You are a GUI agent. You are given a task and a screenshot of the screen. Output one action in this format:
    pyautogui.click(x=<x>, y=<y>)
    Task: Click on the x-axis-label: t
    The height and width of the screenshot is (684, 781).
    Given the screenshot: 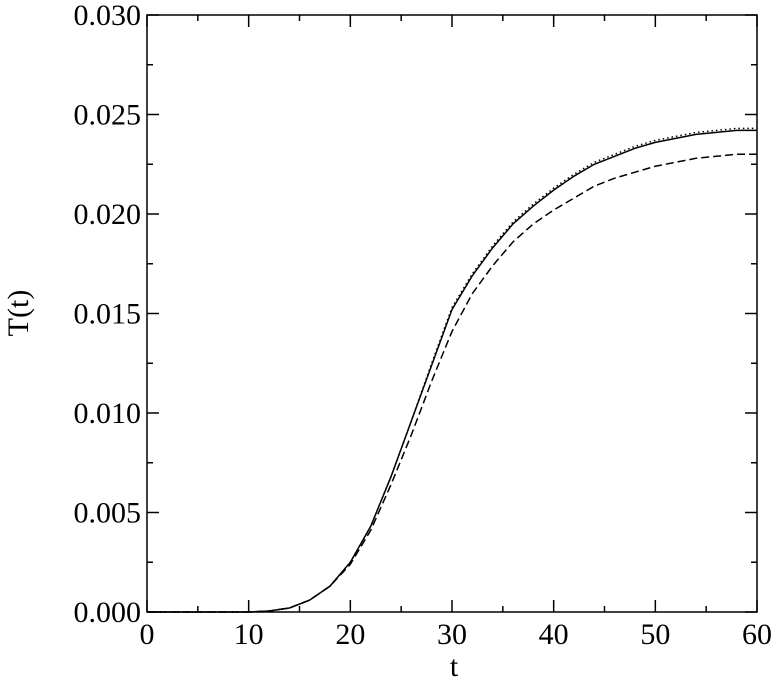 What is the action you would take?
    pyautogui.click(x=454, y=666)
    